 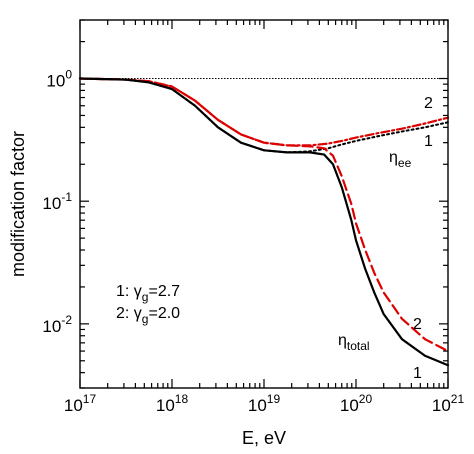 I want to click on y-tick-label: 10⁻¹, so click(x=57, y=201).